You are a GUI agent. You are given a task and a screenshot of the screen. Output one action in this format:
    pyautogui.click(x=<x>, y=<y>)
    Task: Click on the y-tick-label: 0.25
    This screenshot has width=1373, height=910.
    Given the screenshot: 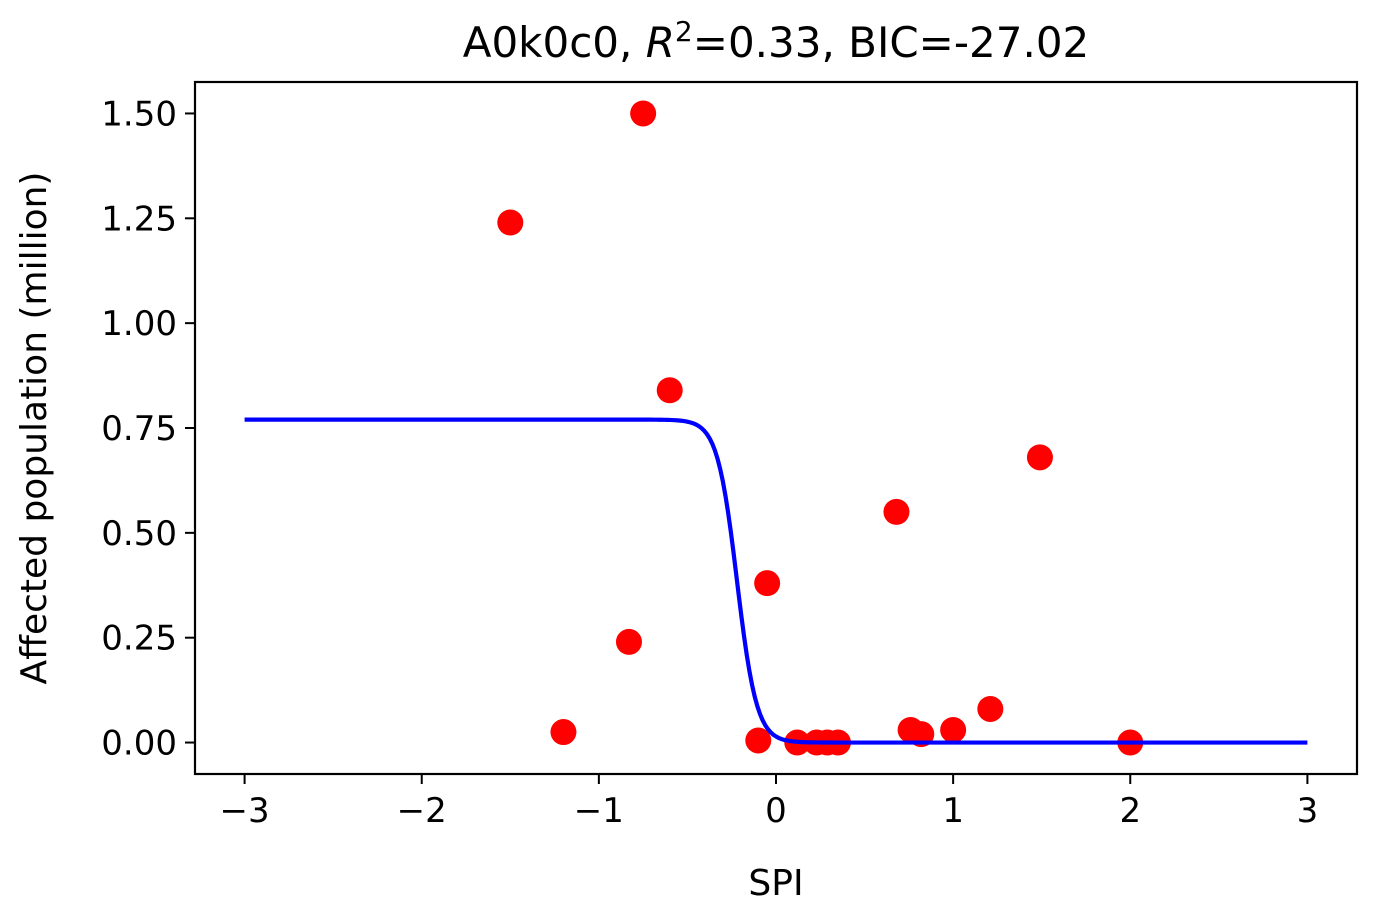 What is the action you would take?
    pyautogui.click(x=139, y=639)
    